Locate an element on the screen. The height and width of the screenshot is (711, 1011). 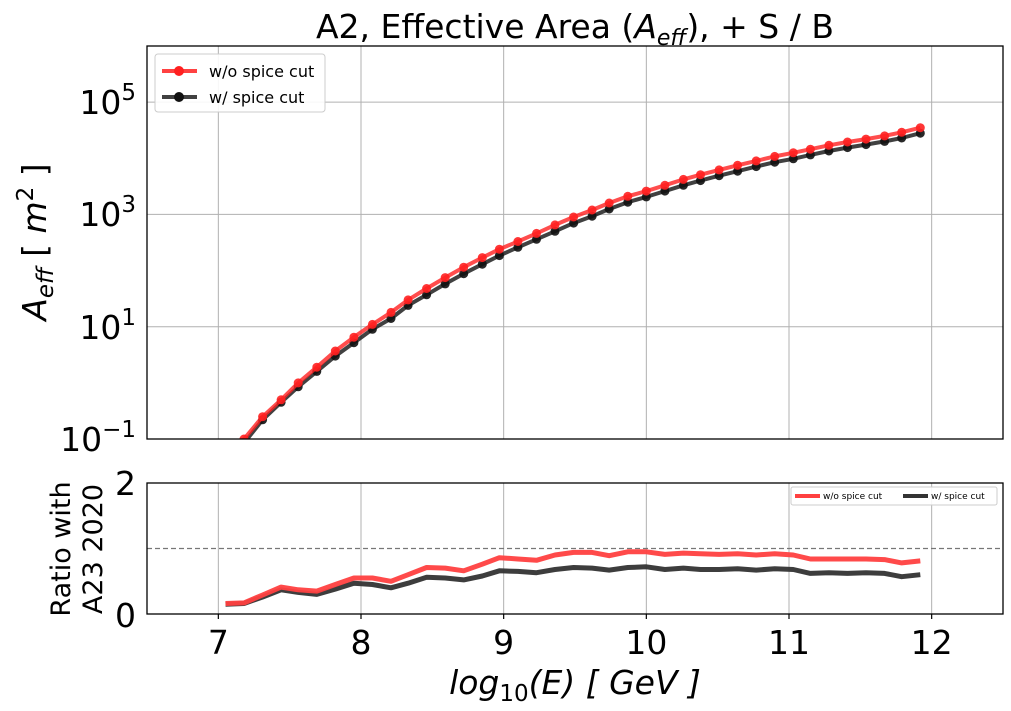
x-tick-label: 11 is located at coordinates (789, 642).